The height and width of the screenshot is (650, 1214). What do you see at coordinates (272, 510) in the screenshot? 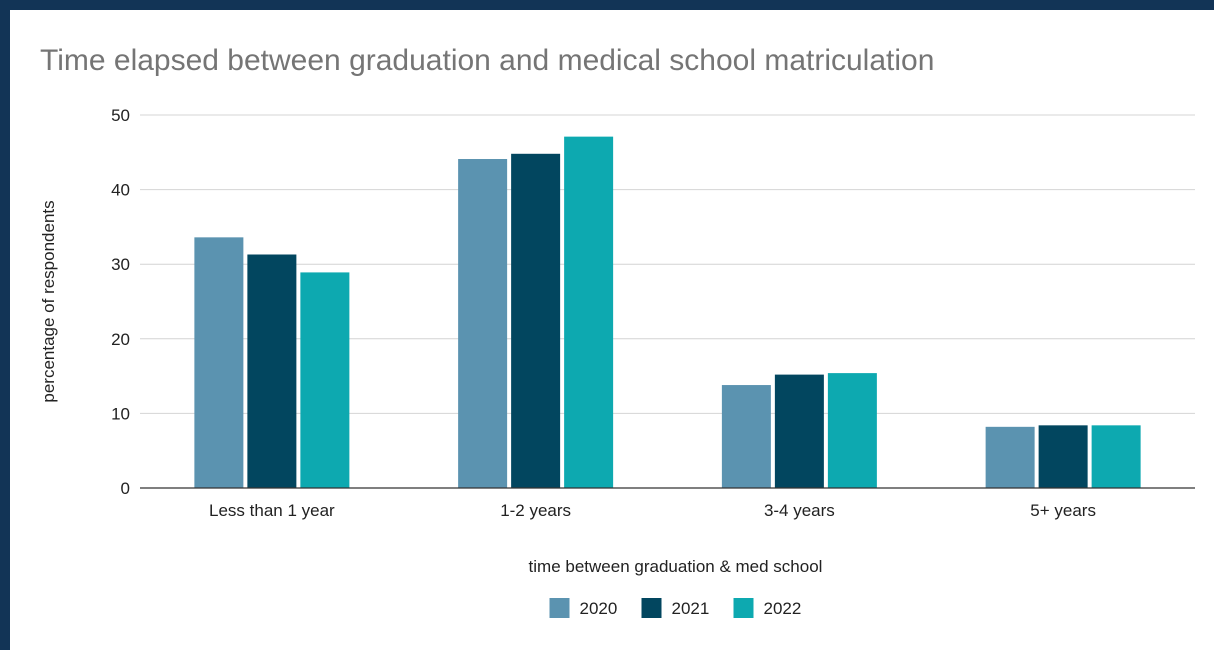
I see `x-tick-label: Less than 1 year` at bounding box center [272, 510].